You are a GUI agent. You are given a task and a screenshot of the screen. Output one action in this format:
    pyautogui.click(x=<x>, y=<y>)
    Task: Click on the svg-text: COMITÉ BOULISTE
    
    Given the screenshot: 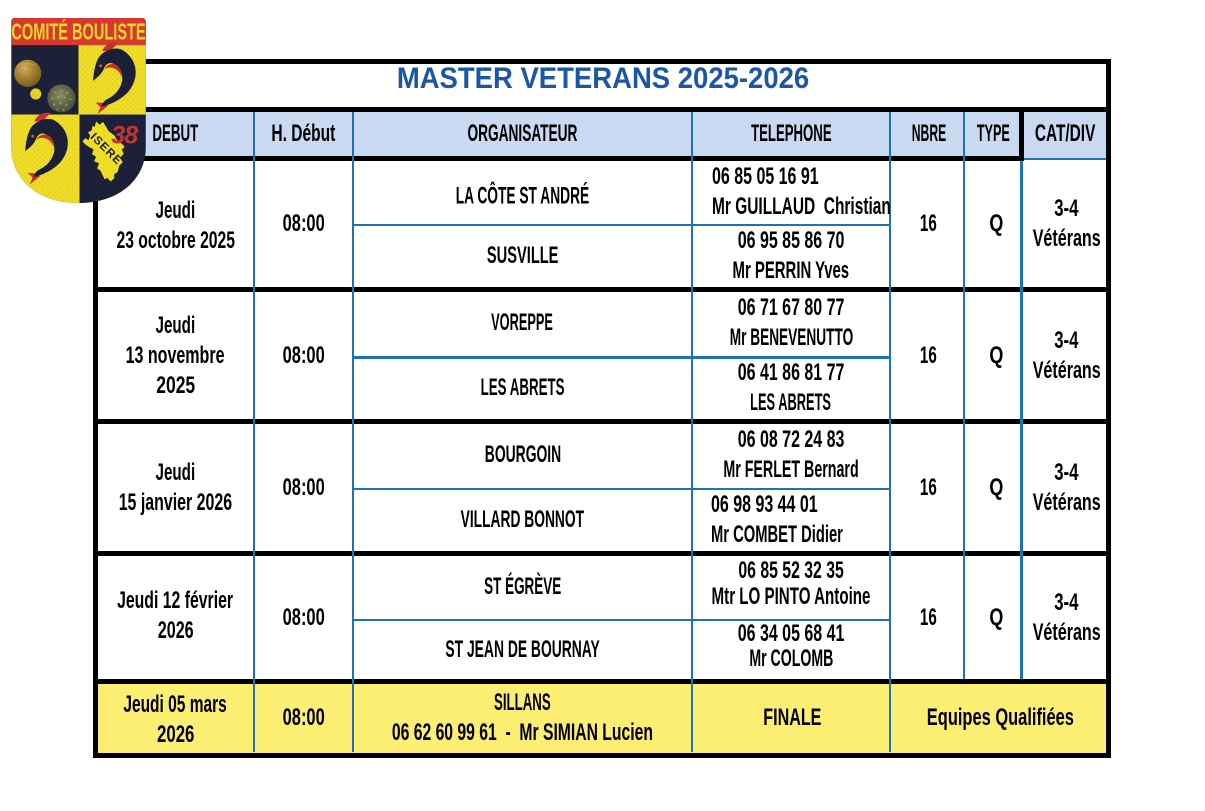 What is the action you would take?
    pyautogui.click(x=78, y=32)
    